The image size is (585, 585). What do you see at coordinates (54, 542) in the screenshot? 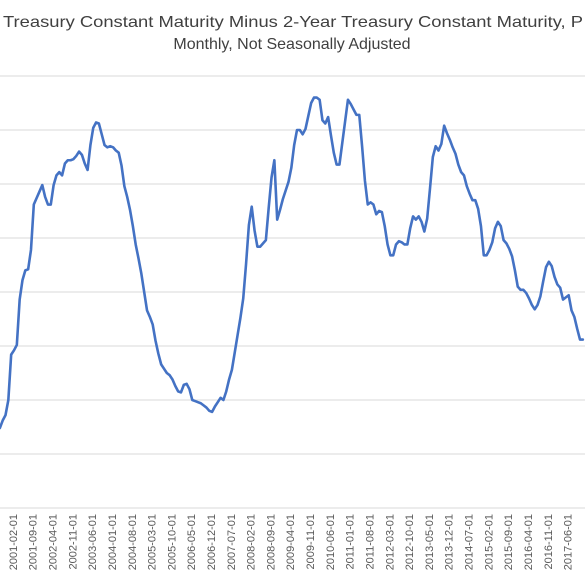
I see `x-tick-label: 2002-04-01` at bounding box center [54, 542].